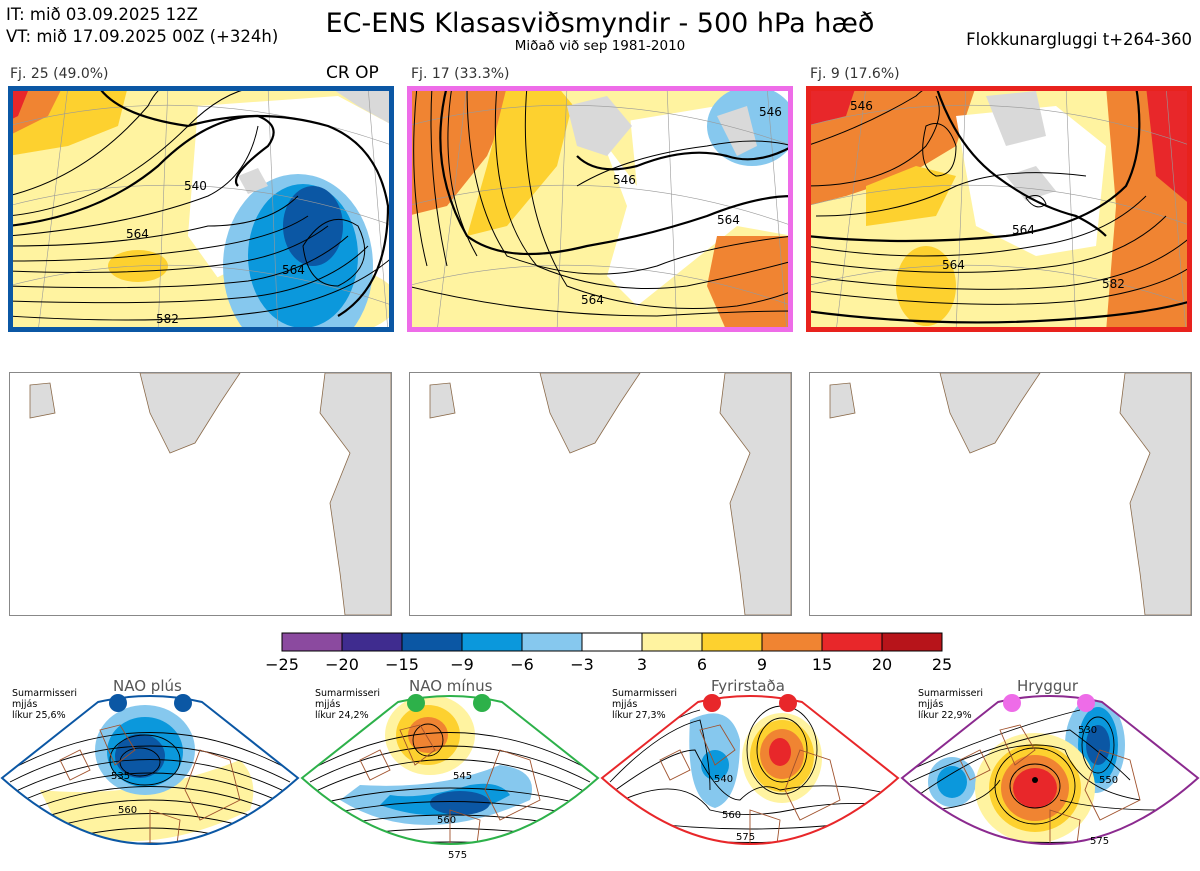  What do you see at coordinates (702, 664) in the screenshot?
I see `colorbar-tick-label: 6` at bounding box center [702, 664].